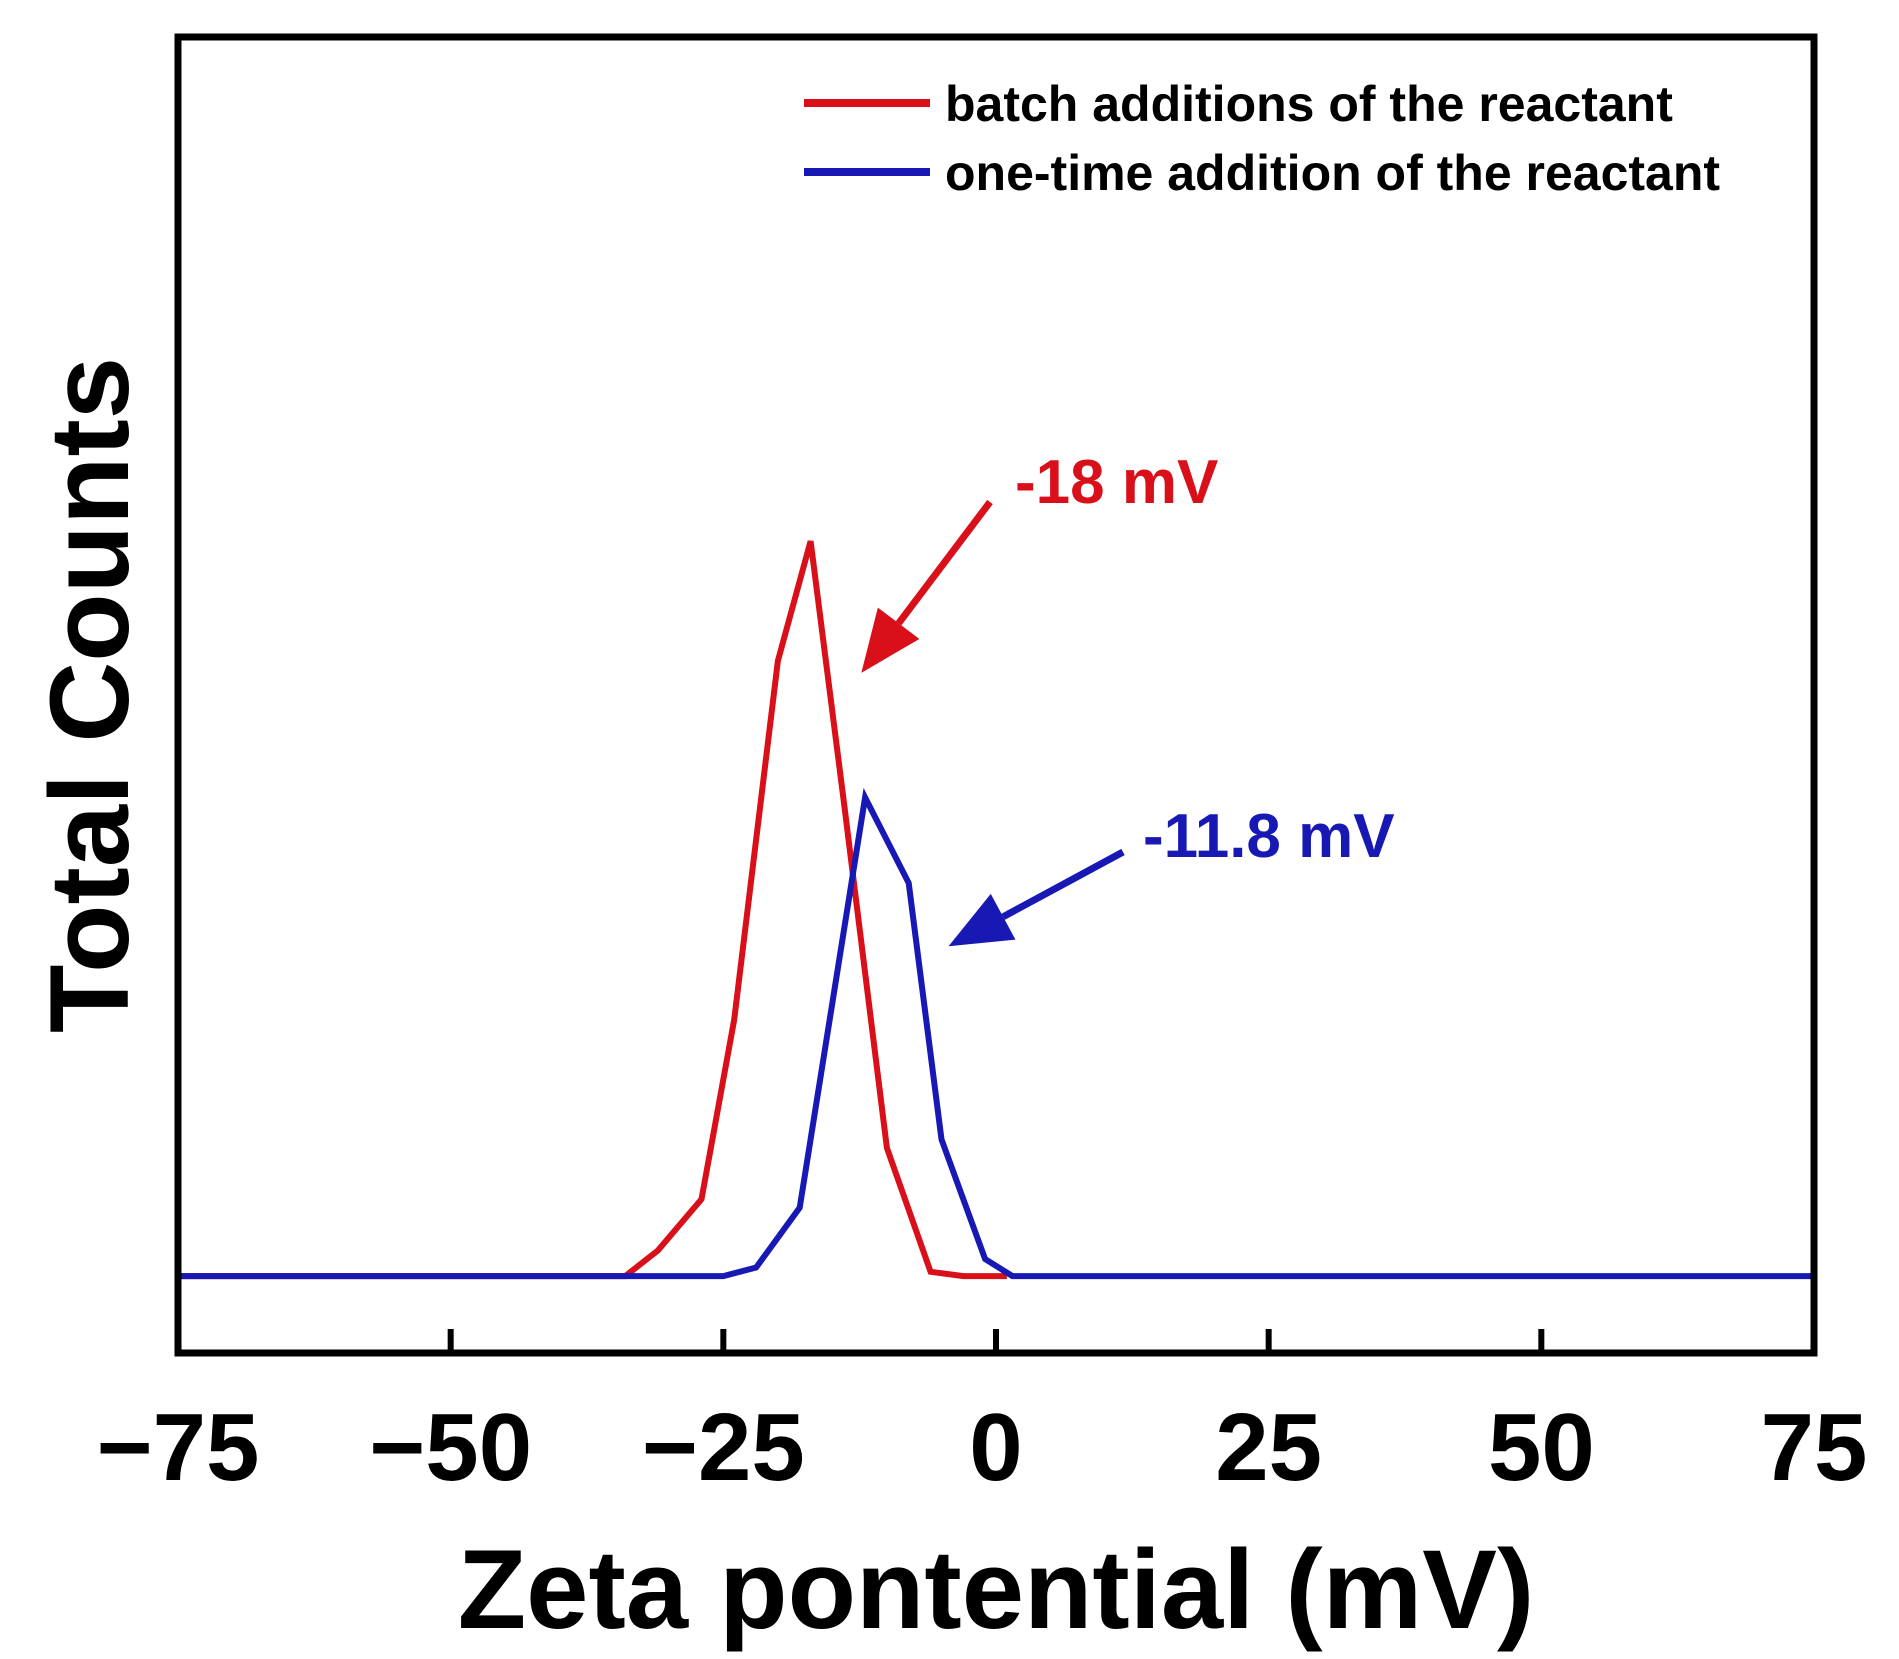 The height and width of the screenshot is (1659, 1899). I want to click on annotation-label-2: -11.8 mV, so click(1269, 836).